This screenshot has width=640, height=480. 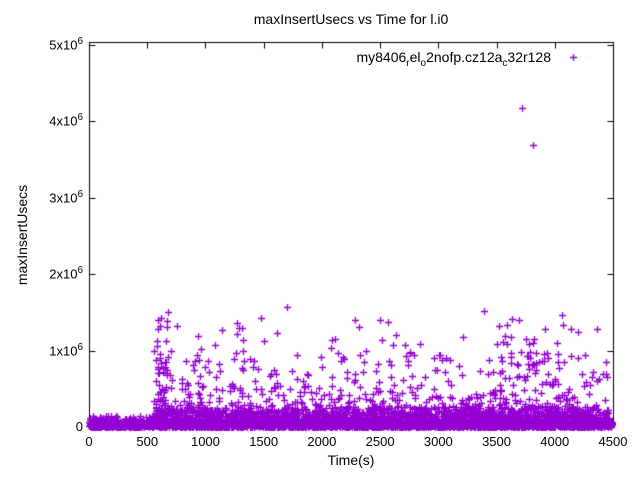 What do you see at coordinates (147, 441) in the screenshot?
I see `x-tick-label: 500` at bounding box center [147, 441].